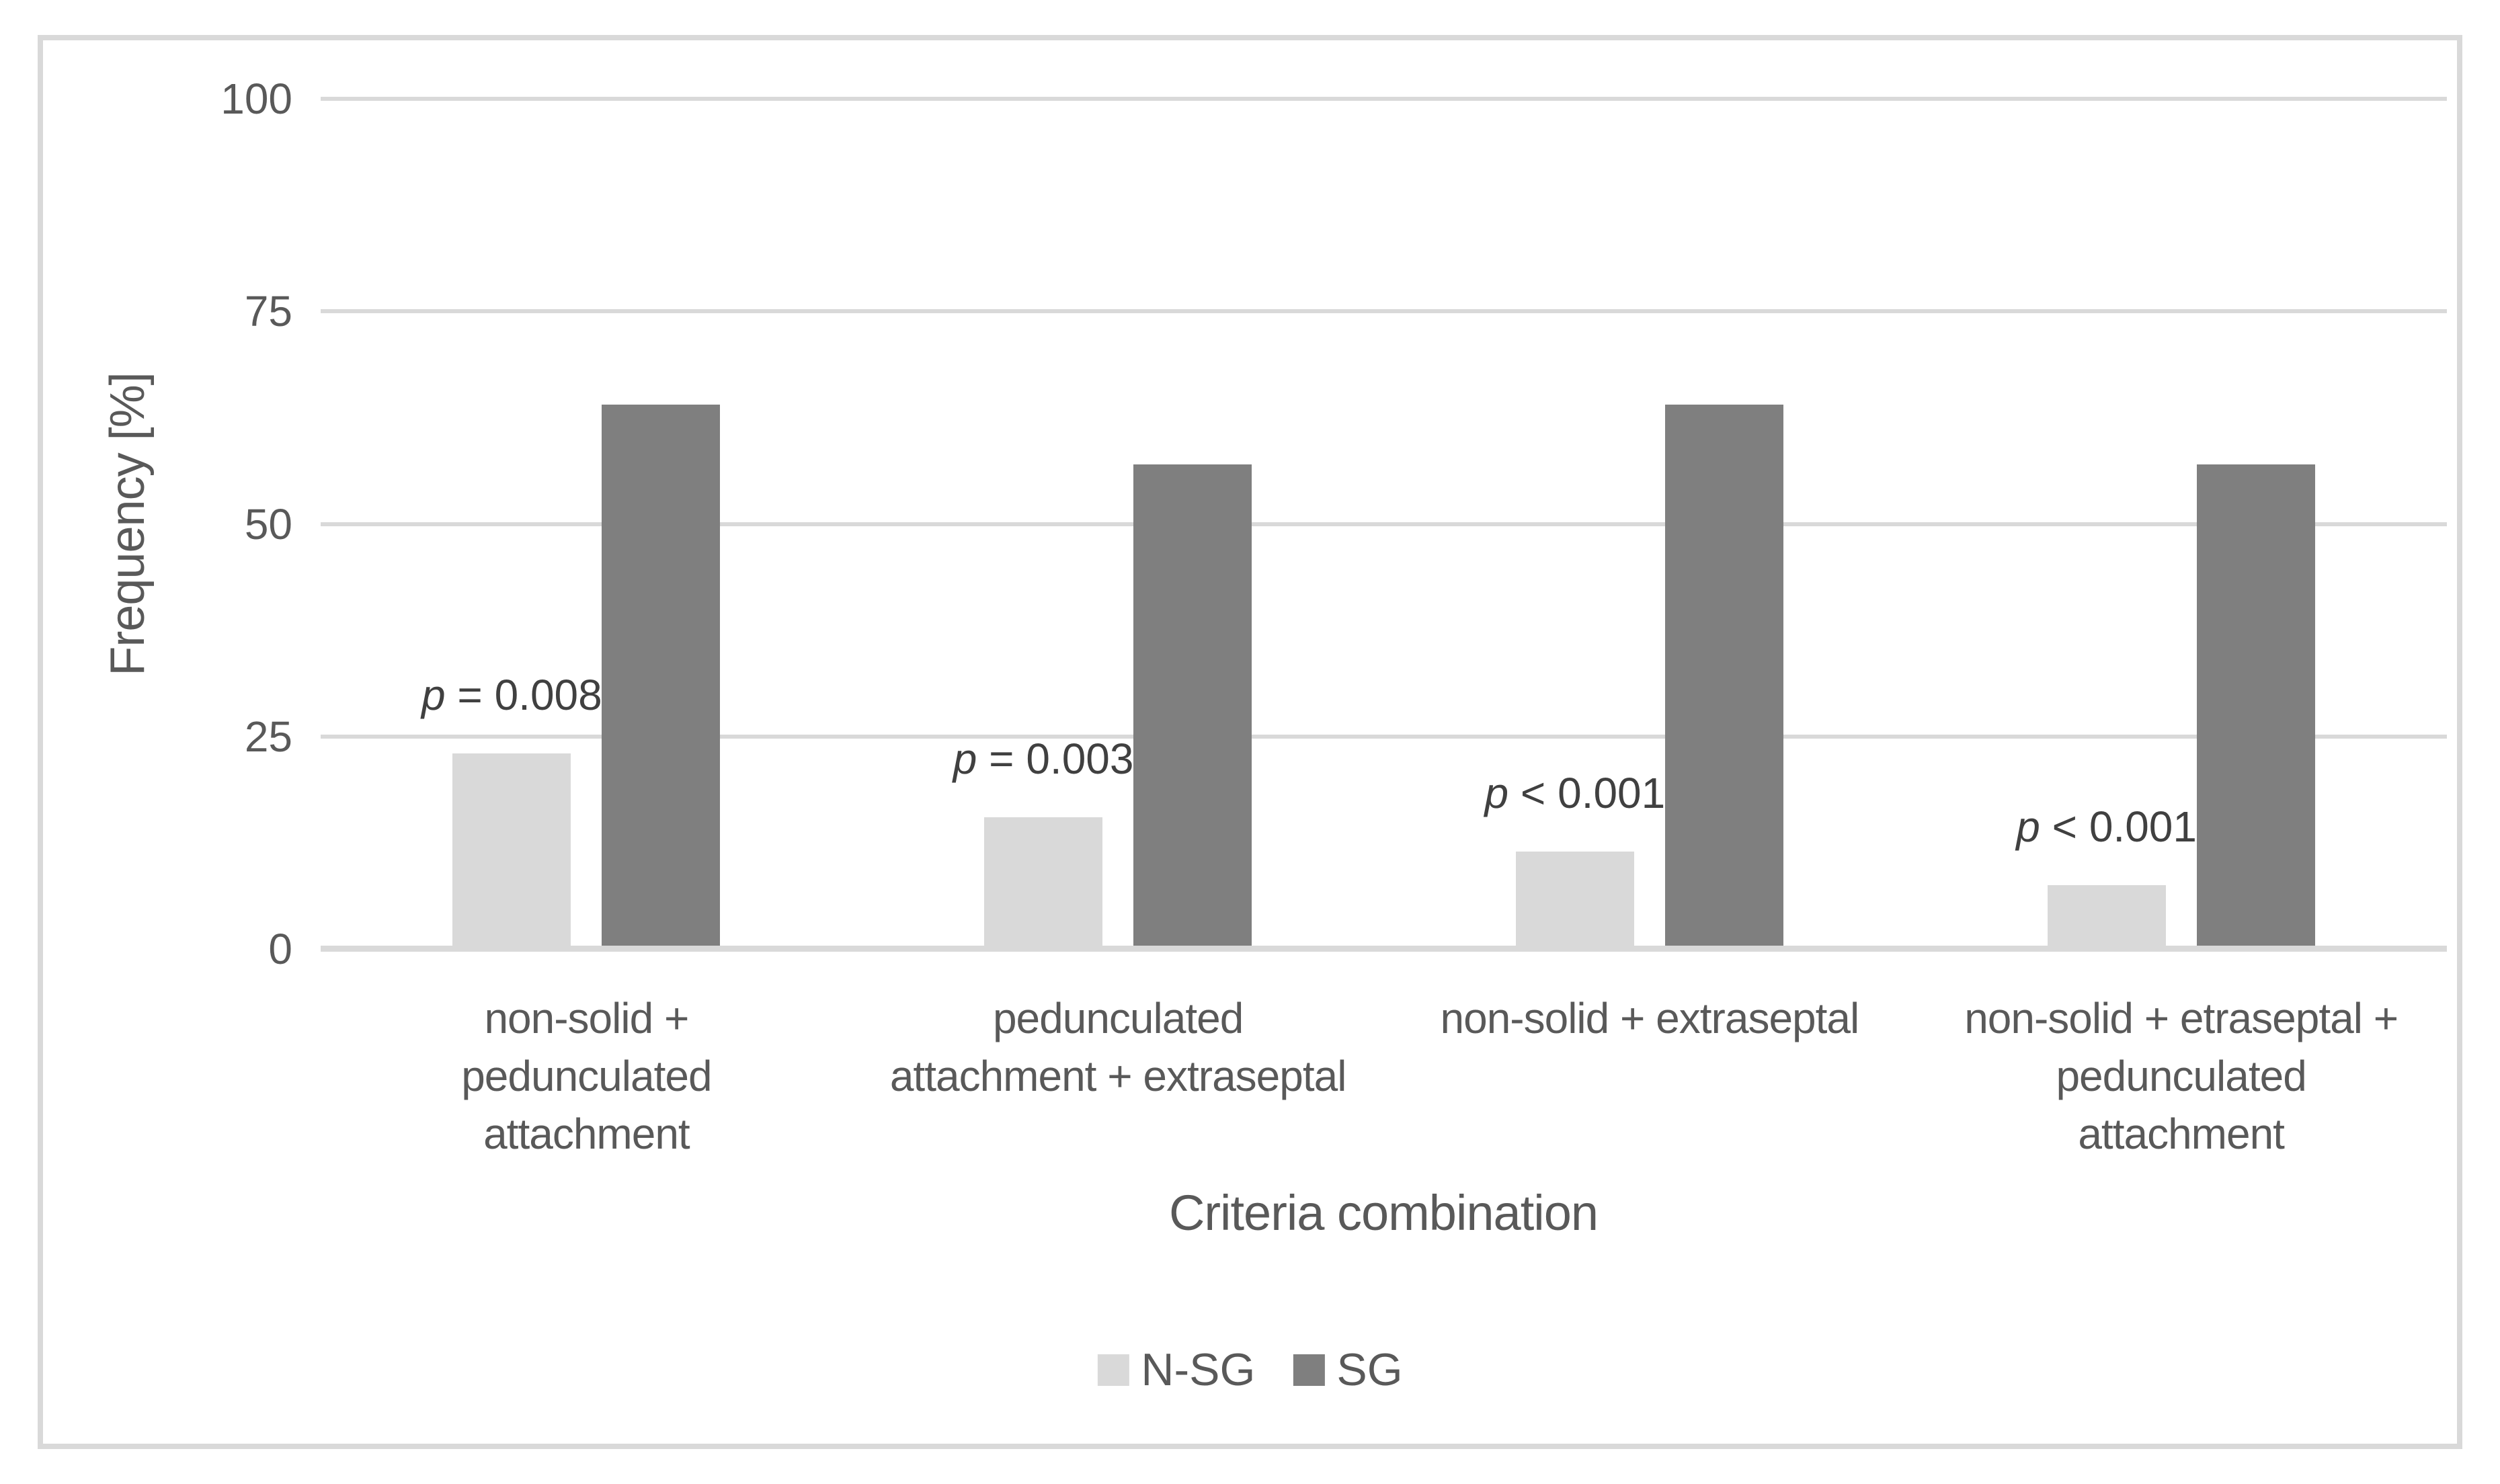 The image size is (2500, 1484). I want to click on category-label-1: non-solid + pedunculated attachment, so click(586, 1076).